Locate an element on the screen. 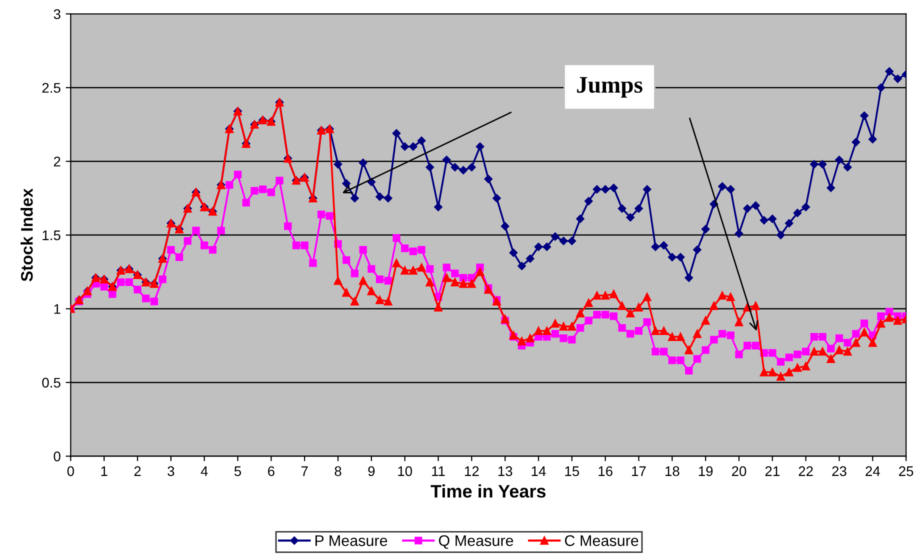  x-tick-label: 5 is located at coordinates (238, 471).